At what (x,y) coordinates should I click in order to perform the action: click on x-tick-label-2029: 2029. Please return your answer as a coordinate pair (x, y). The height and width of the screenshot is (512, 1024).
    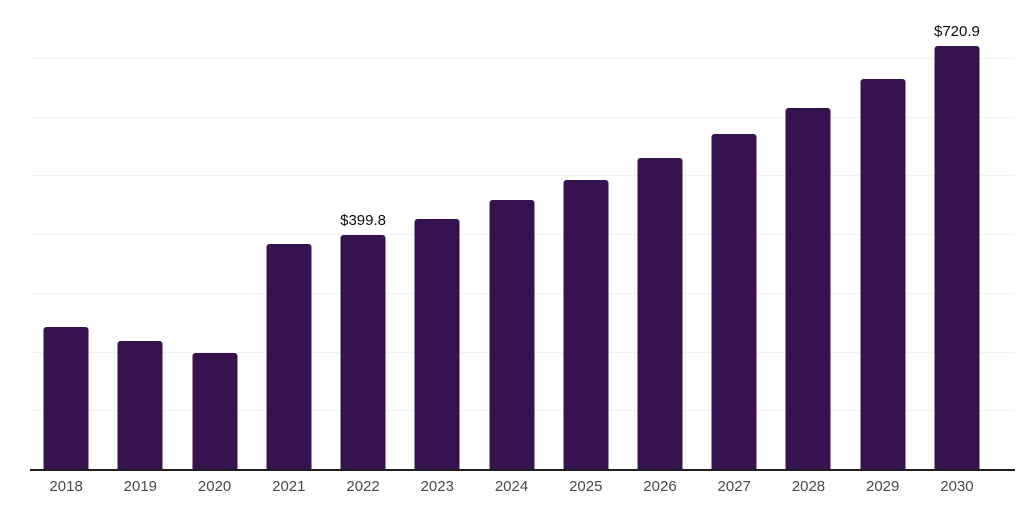
    Looking at the image, I should click on (883, 486).